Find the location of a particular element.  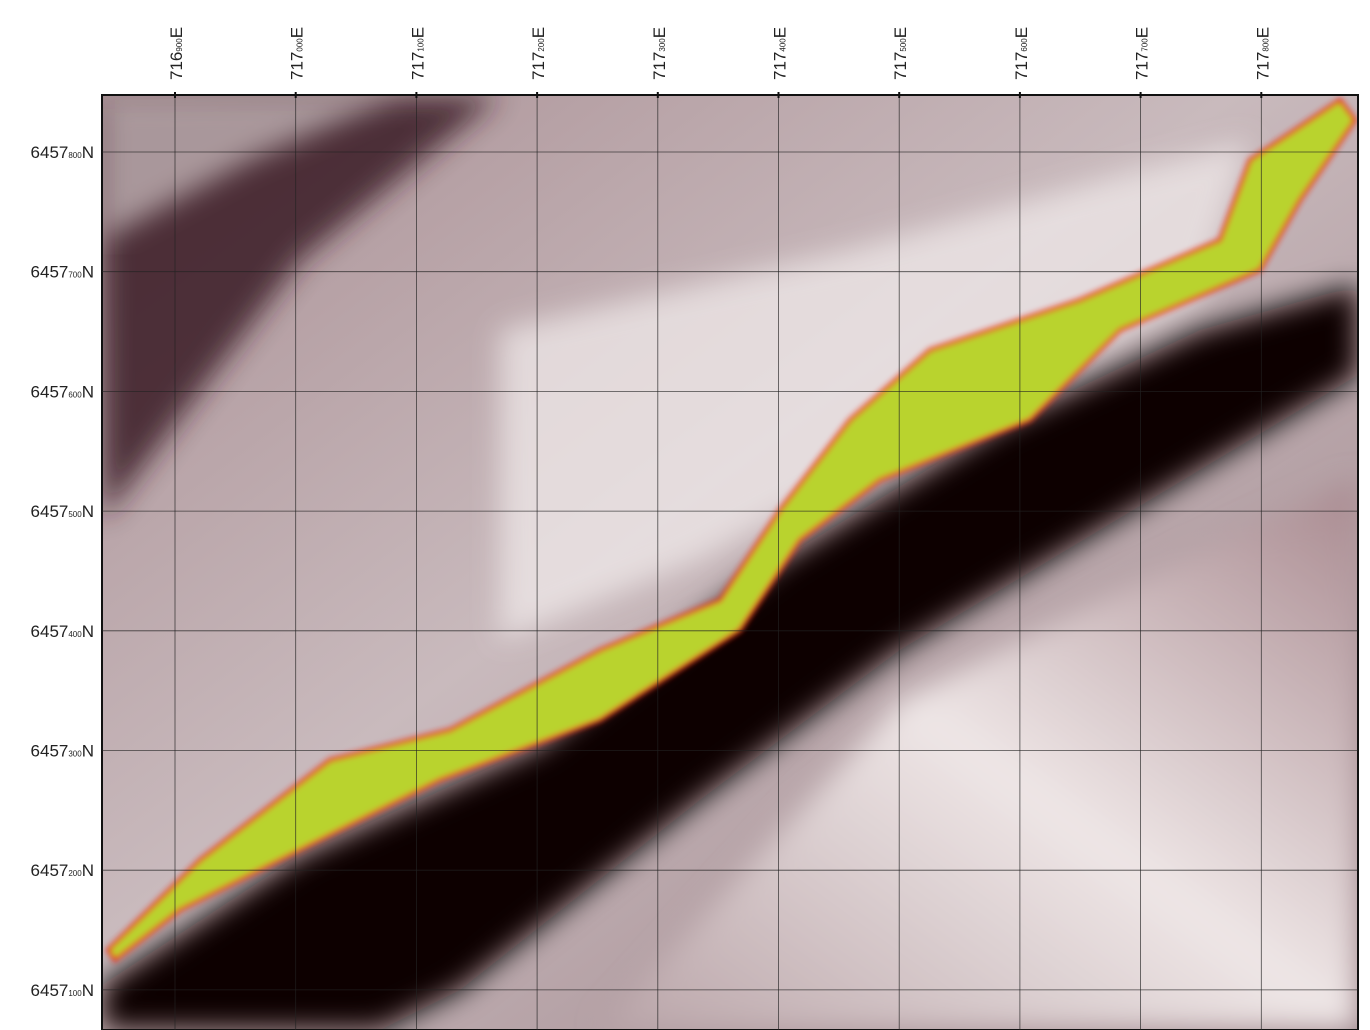

grid-label: 717300E is located at coordinates (659, 53).